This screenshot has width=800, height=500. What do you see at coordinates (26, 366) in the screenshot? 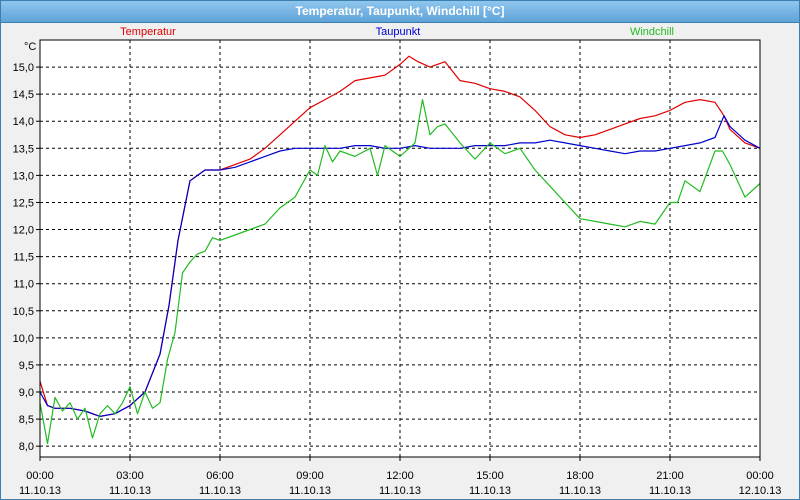
I see `y-tick-label: 9,5` at bounding box center [26, 366].